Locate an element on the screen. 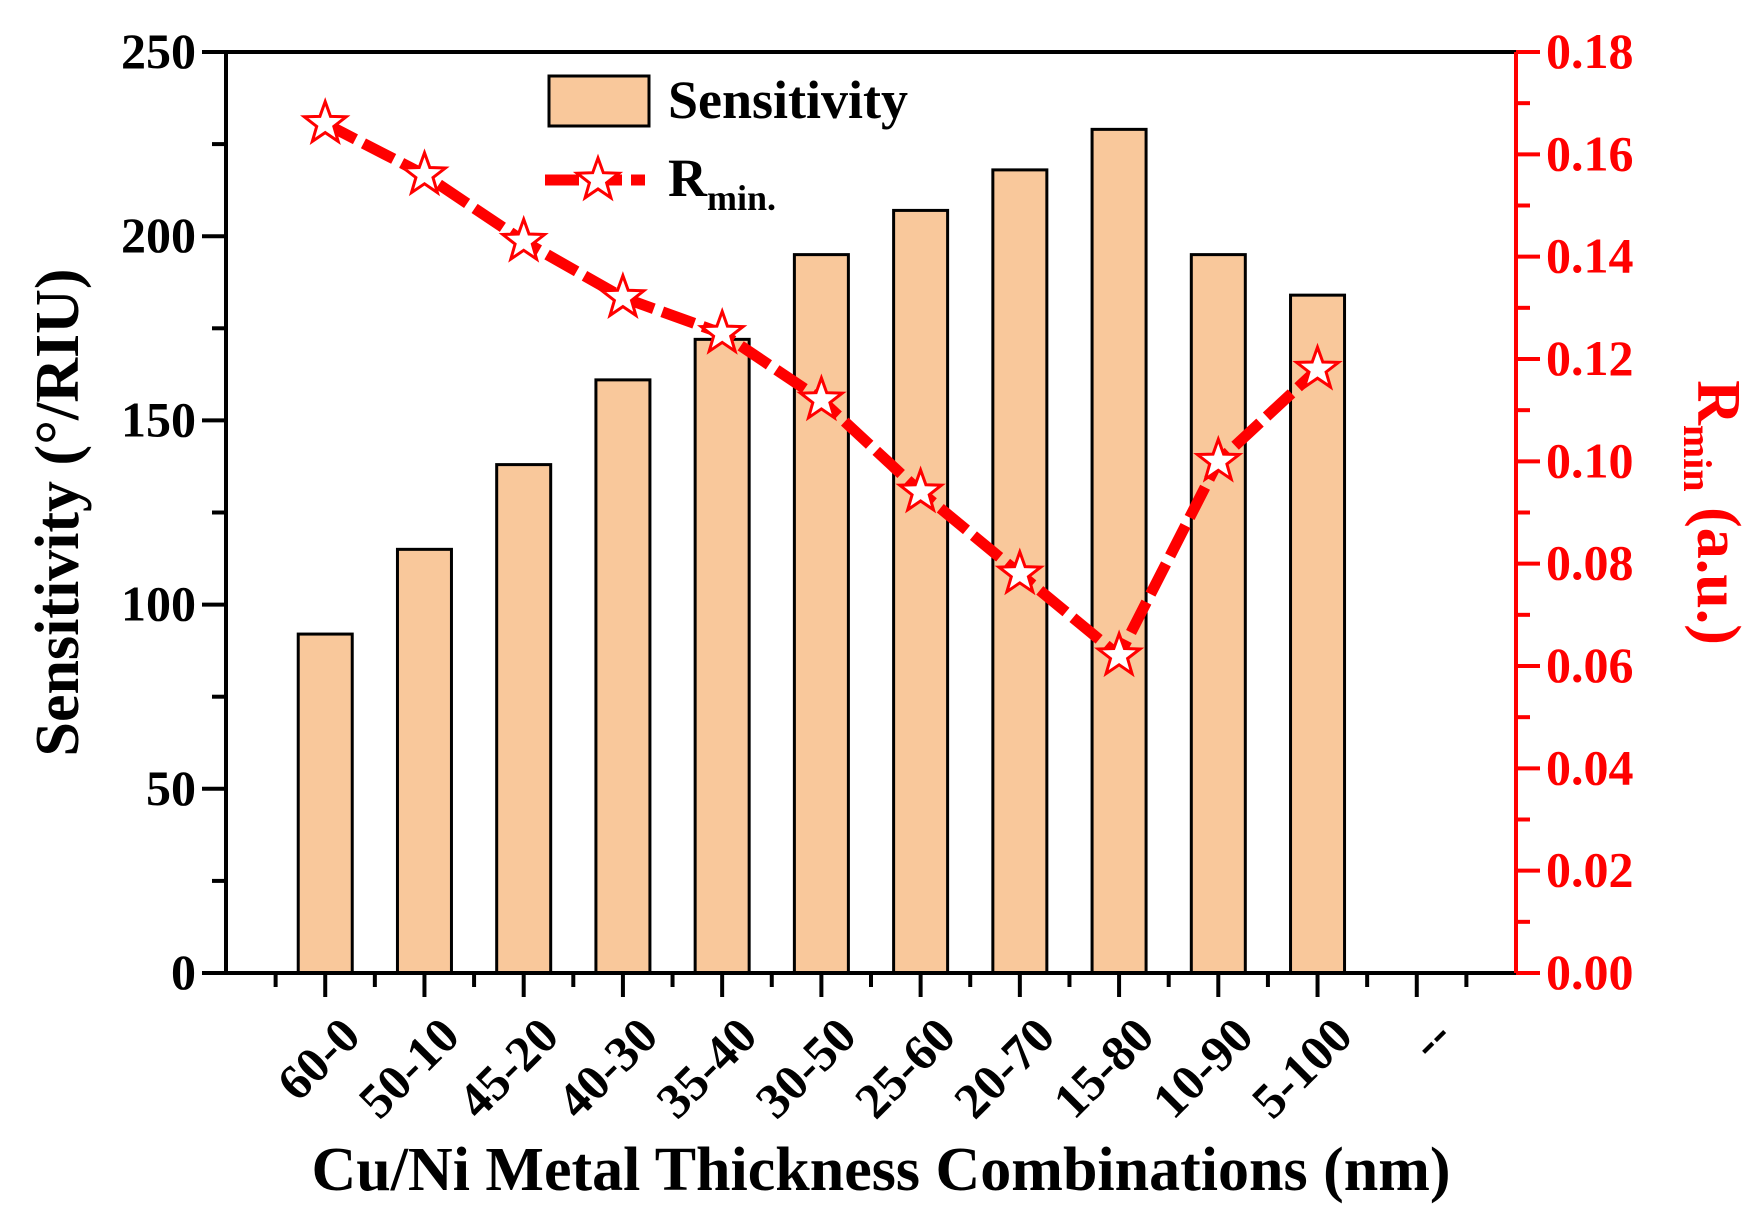  x-tick-label: 30-50 is located at coordinates (806, 1068).